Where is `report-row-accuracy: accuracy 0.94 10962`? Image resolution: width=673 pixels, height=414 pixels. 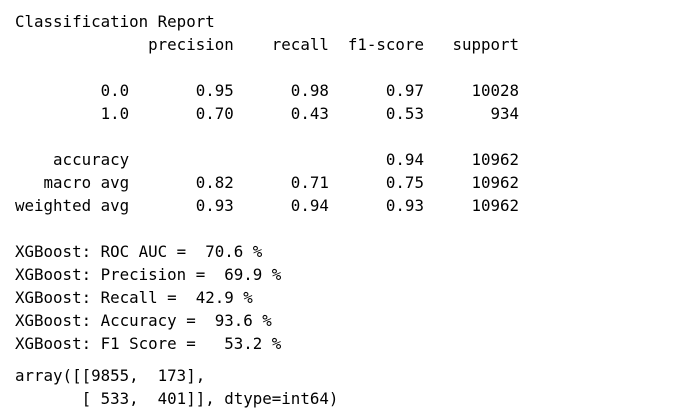 report-row-accuracy: accuracy 0.94 10962 is located at coordinates (267, 159).